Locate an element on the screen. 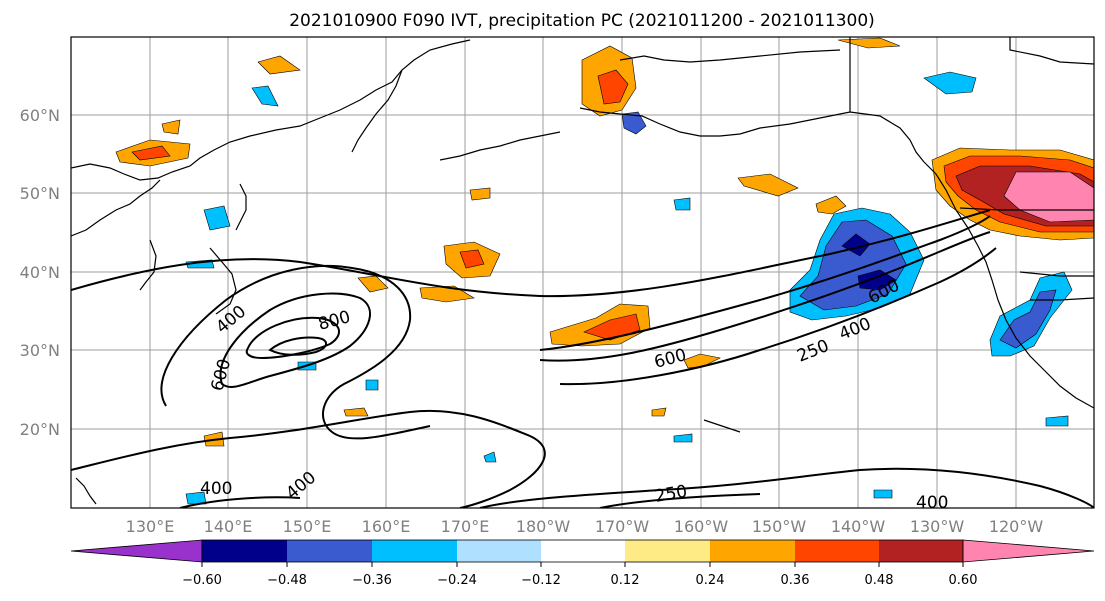  colorbar-tick-label: −0.24 is located at coordinates (457, 580).